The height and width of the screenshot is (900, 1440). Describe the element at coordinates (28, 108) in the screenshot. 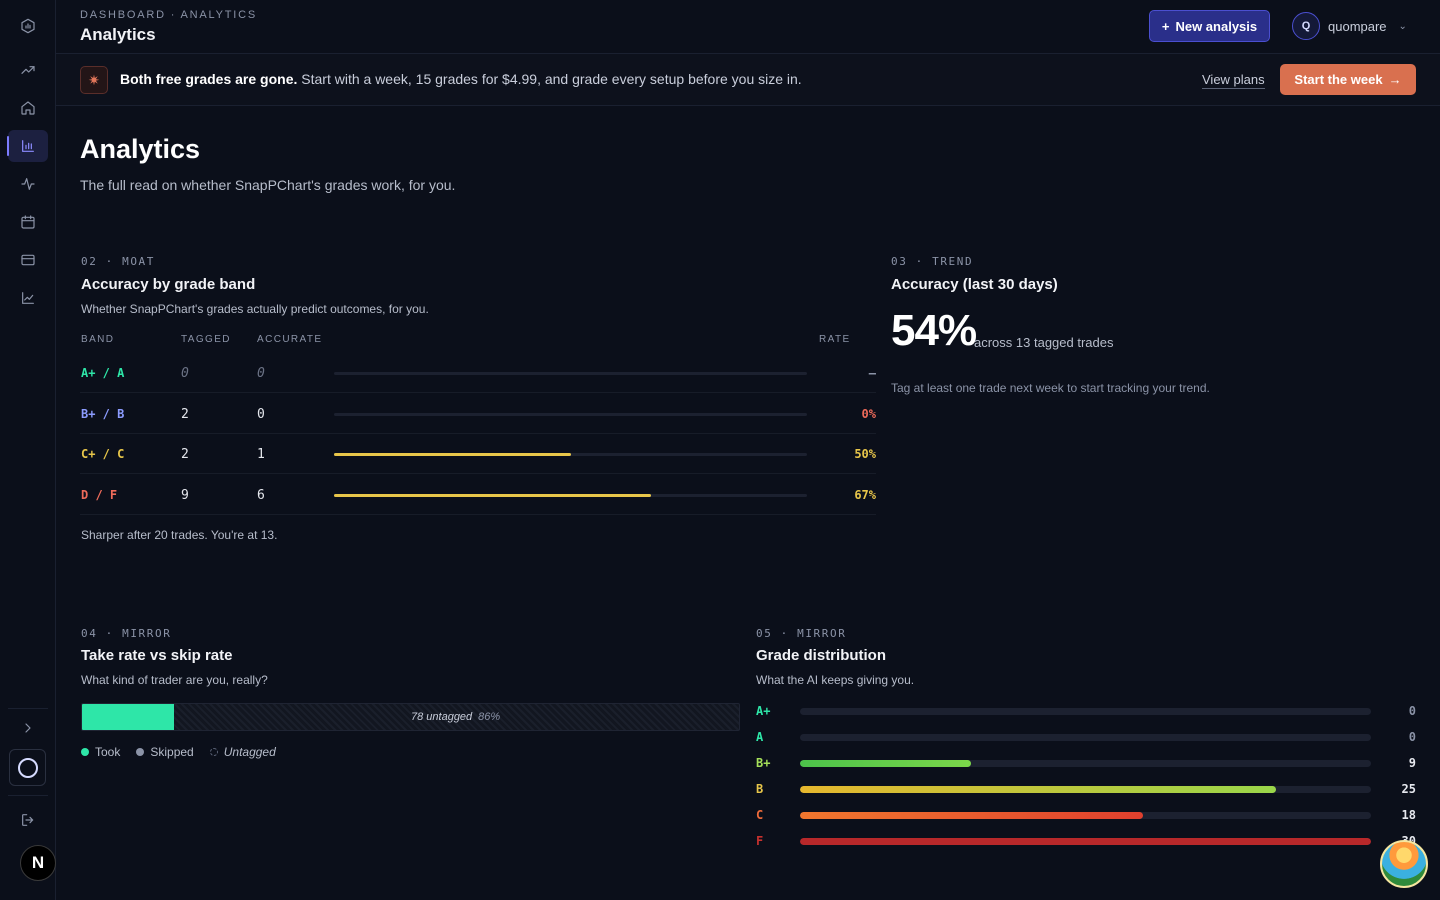

I see `home-icon` at that location.